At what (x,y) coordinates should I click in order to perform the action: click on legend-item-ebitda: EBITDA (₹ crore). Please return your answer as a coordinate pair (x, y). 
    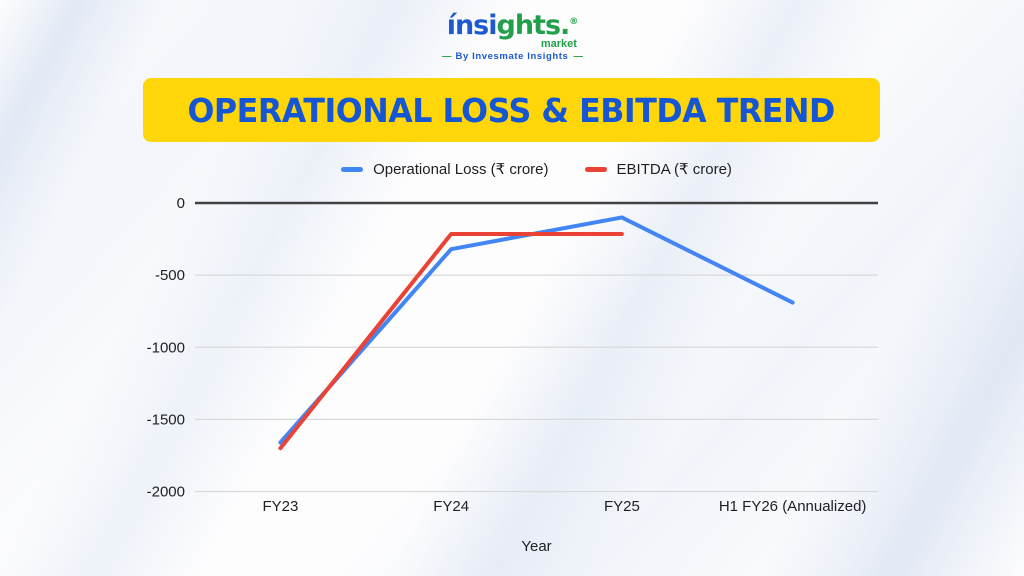
    Looking at the image, I should click on (658, 169).